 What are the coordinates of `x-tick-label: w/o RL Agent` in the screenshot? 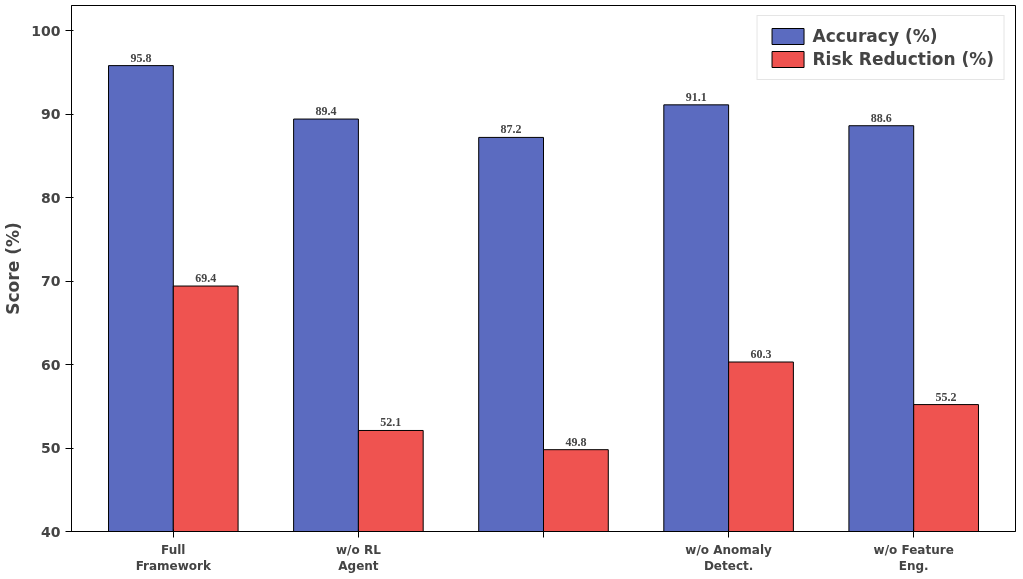 It's located at (359, 558).